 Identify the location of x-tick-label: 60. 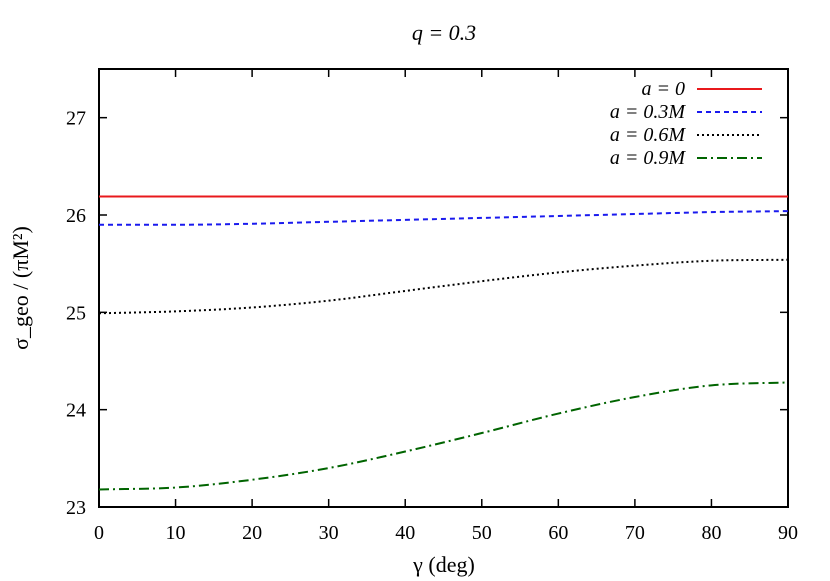
(558, 533).